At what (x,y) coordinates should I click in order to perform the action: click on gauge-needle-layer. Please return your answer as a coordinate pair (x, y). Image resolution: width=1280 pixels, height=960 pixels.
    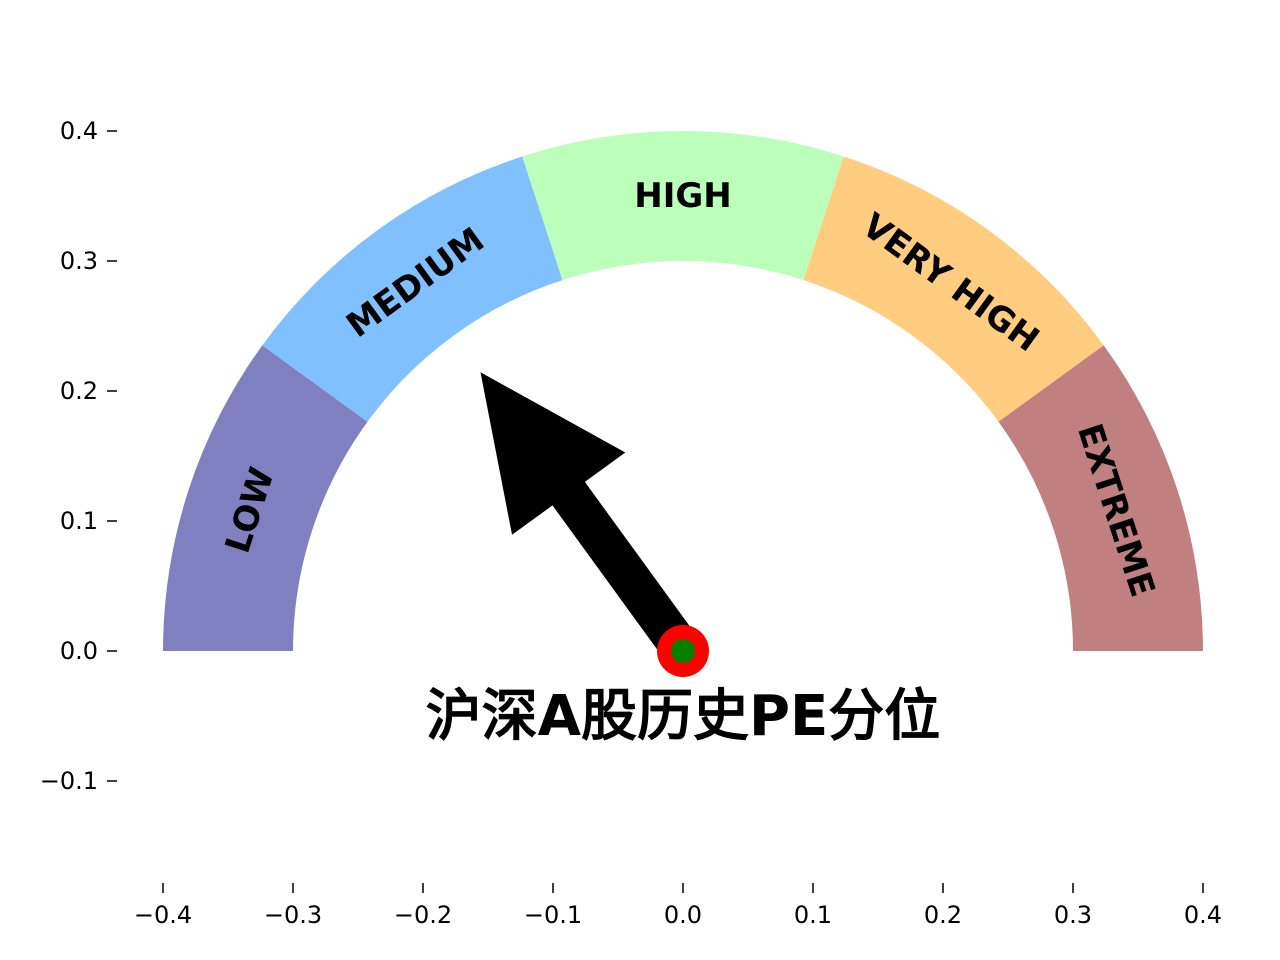
    Looking at the image, I should click on (594, 524).